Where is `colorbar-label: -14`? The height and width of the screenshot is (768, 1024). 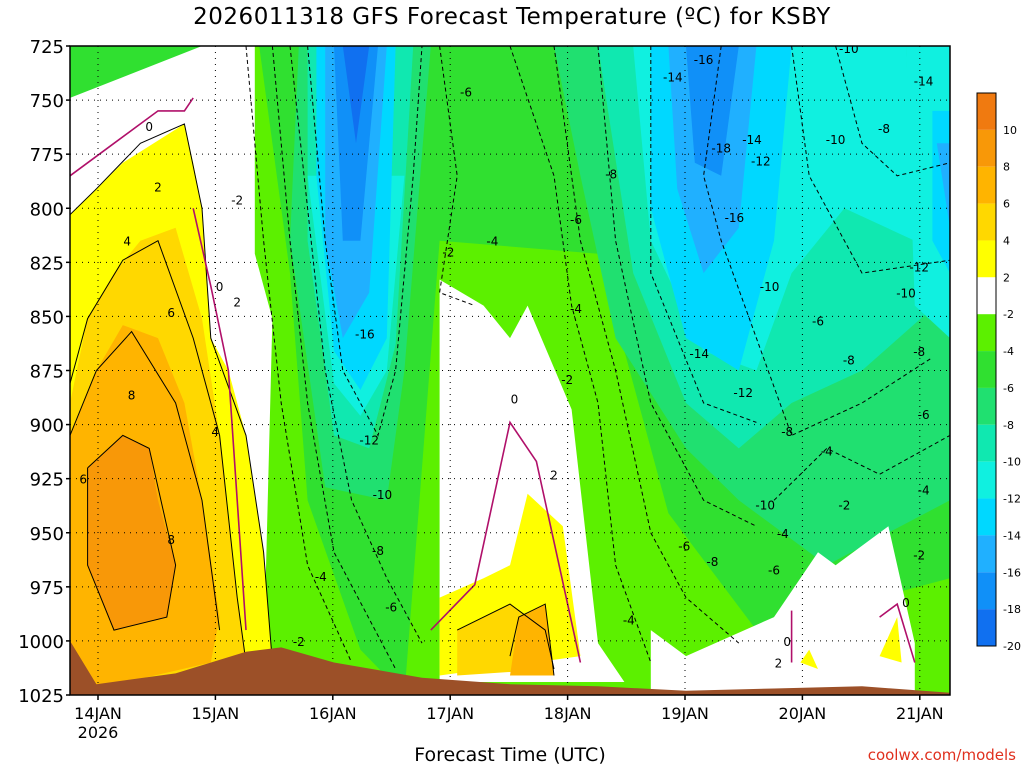 colorbar-label: -14 is located at coordinates (1012, 535).